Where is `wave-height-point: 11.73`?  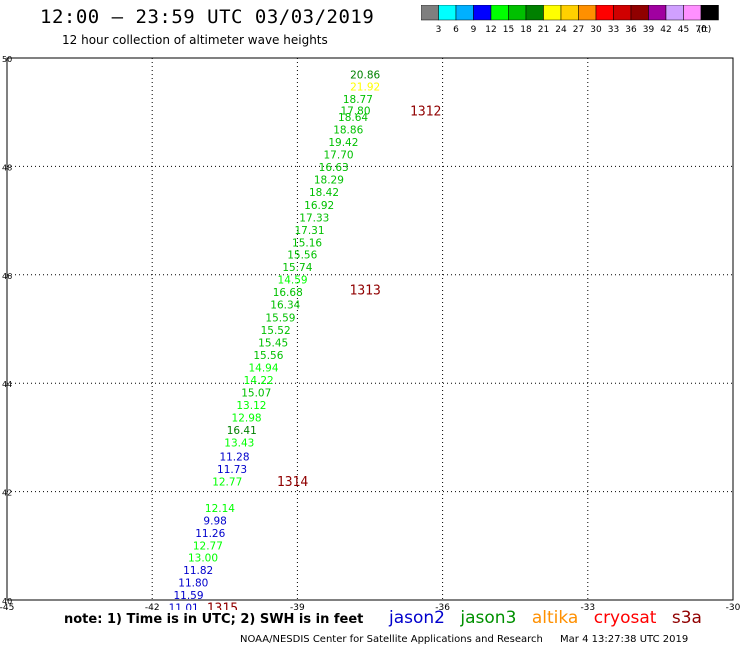 wave-height-point: 11.73 is located at coordinates (232, 470).